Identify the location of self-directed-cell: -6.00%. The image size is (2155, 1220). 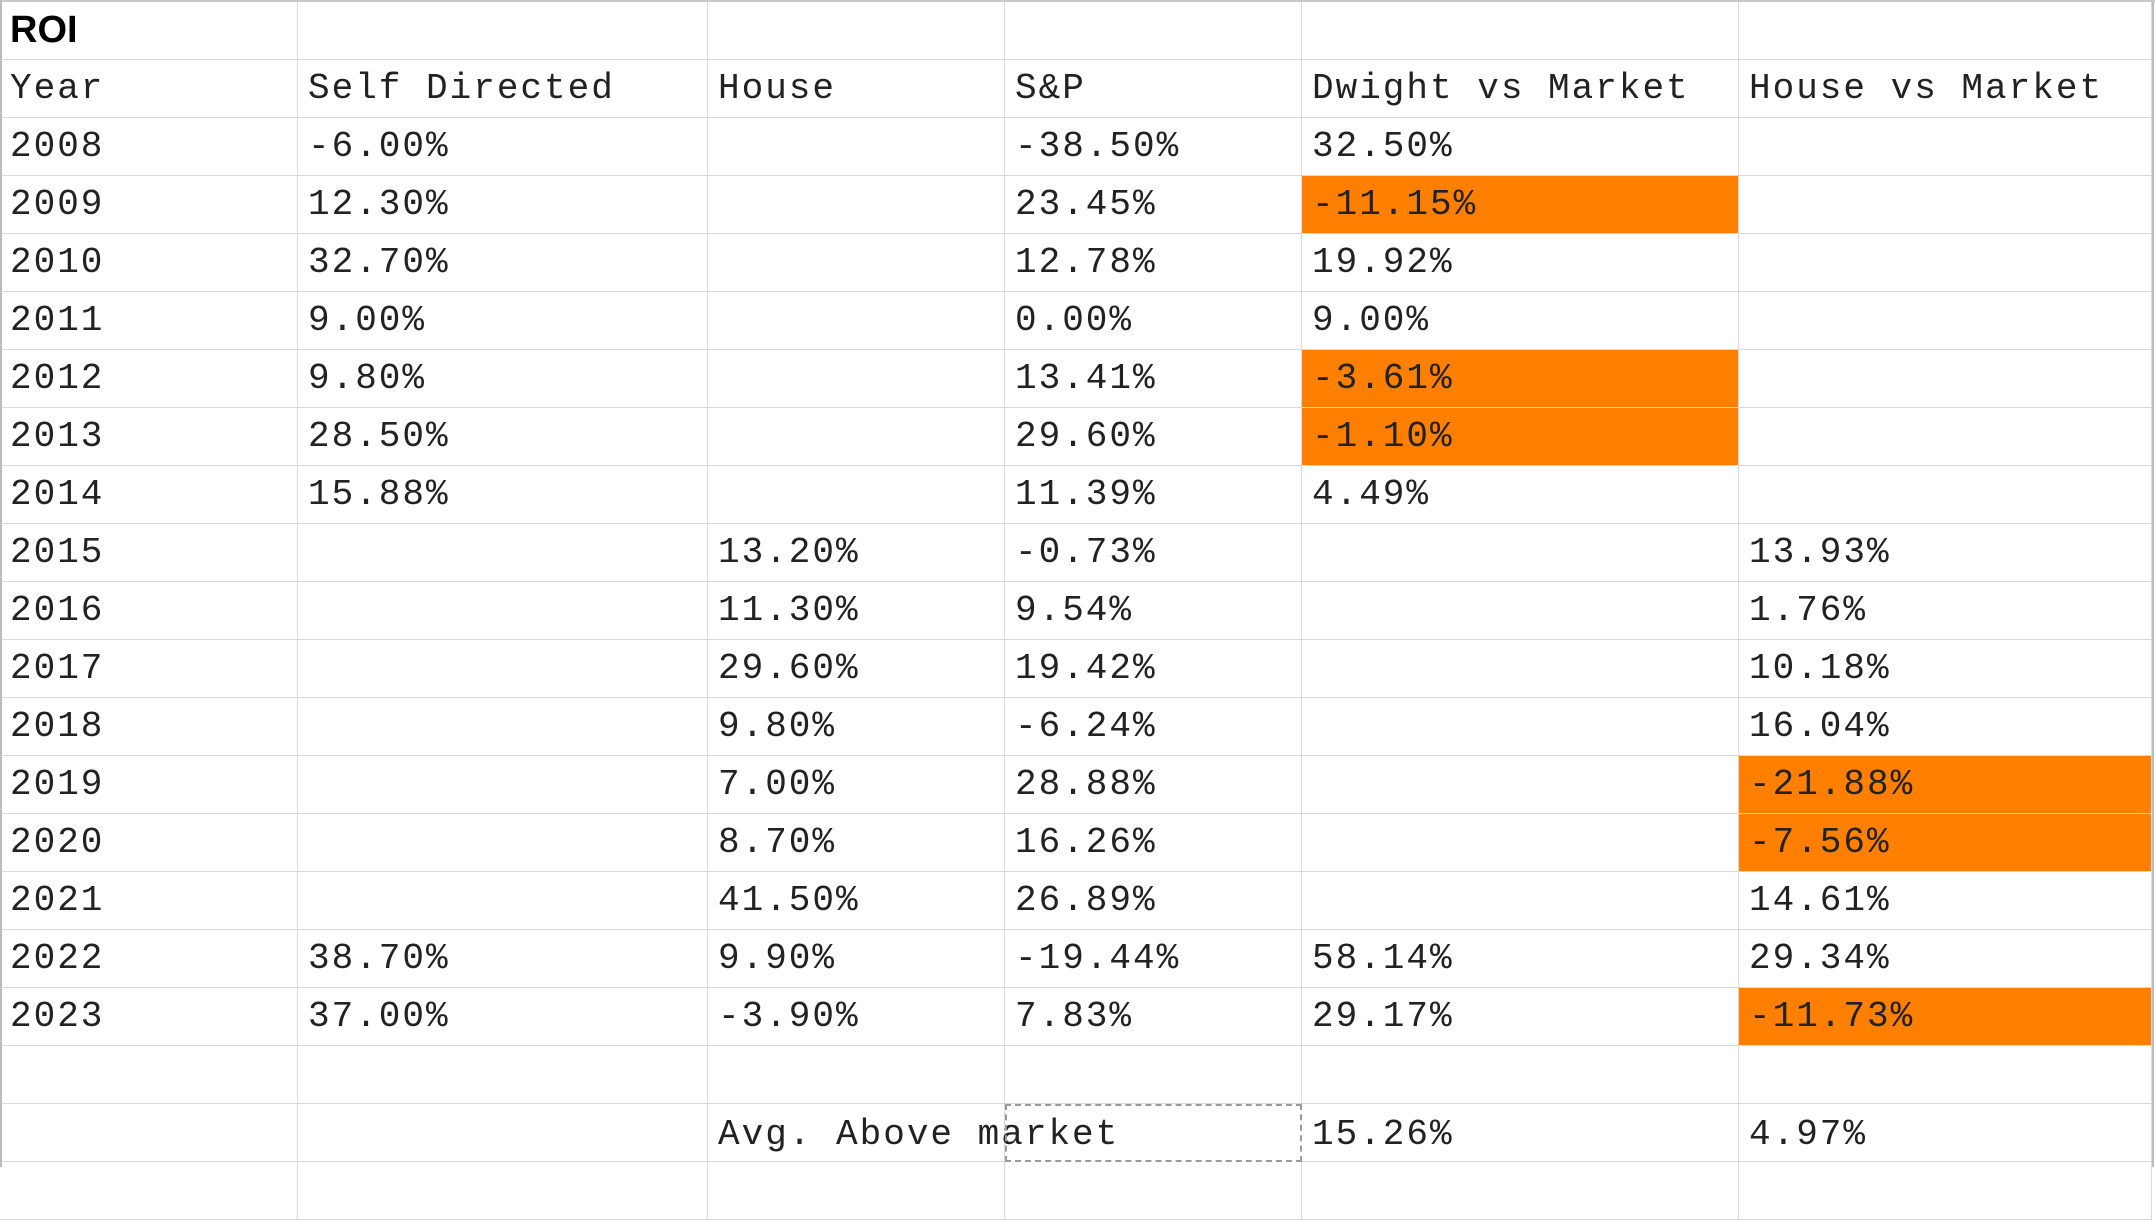
(503, 147).